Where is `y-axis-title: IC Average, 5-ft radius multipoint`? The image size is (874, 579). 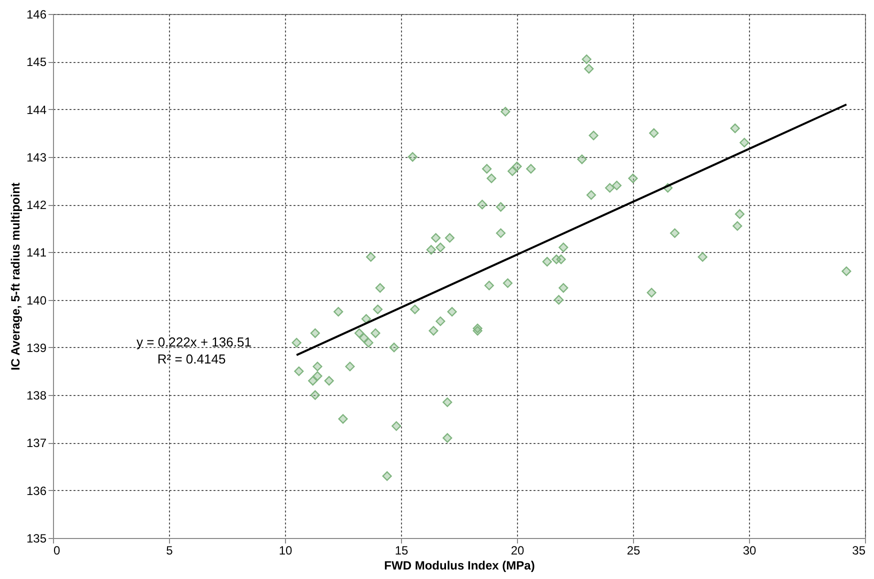
y-axis-title: IC Average, 5-ft radius multipoint is located at coordinates (15, 276).